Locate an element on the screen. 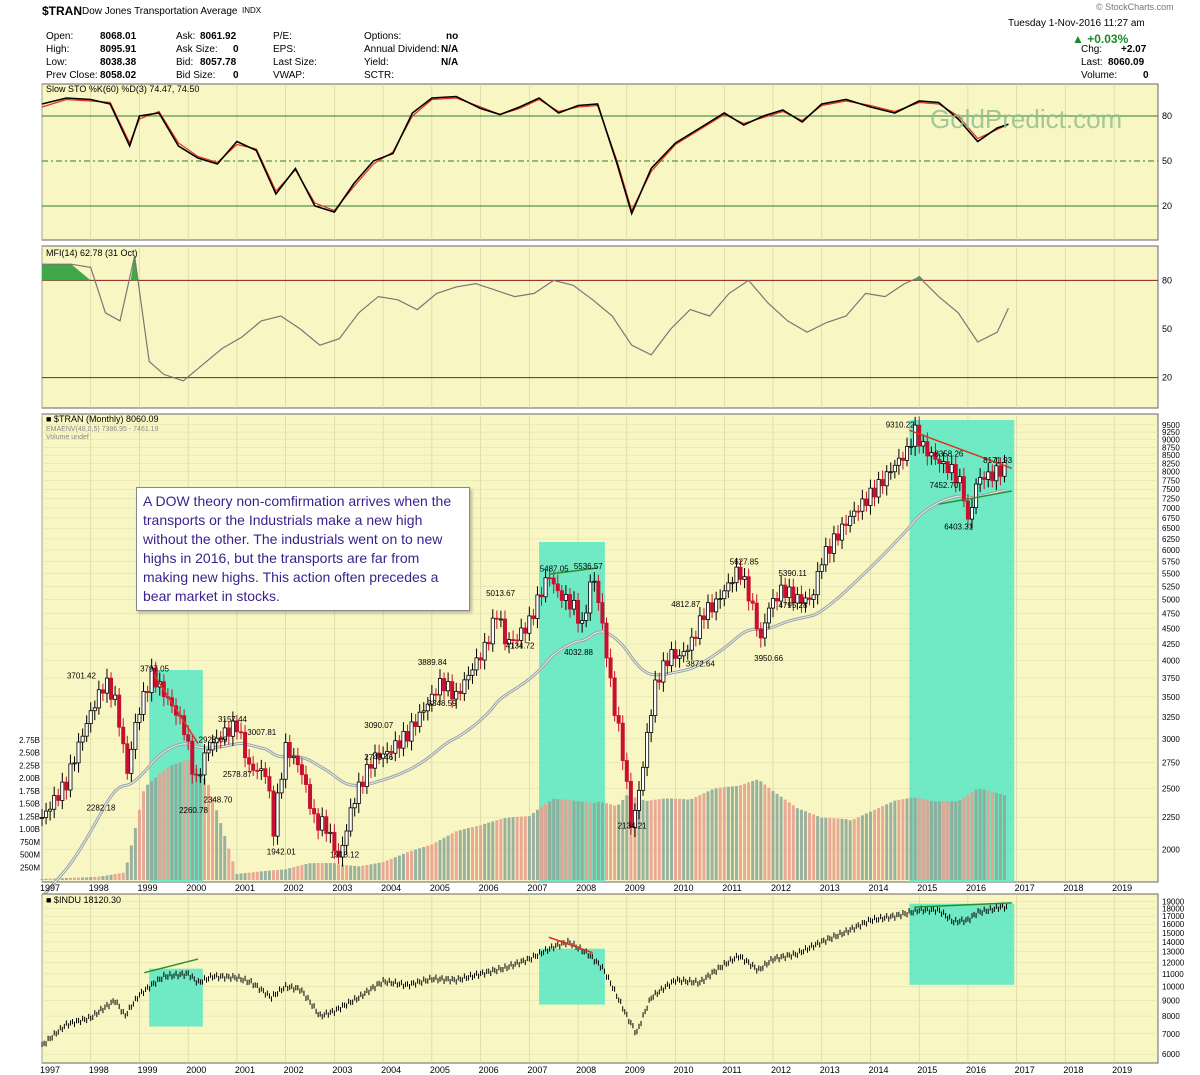 The image size is (1200, 1075). tran-trend-line-2008 is located at coordinates (573, 571).